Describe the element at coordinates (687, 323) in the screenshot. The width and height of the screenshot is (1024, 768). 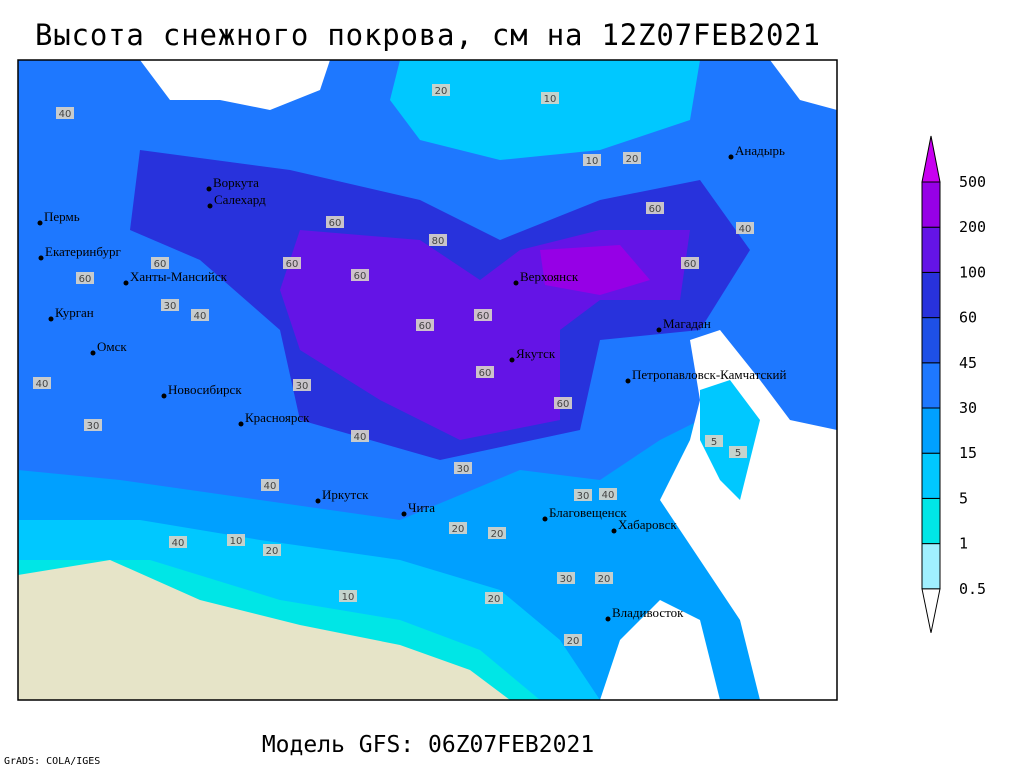
I see `city-label: Магадан` at that location.